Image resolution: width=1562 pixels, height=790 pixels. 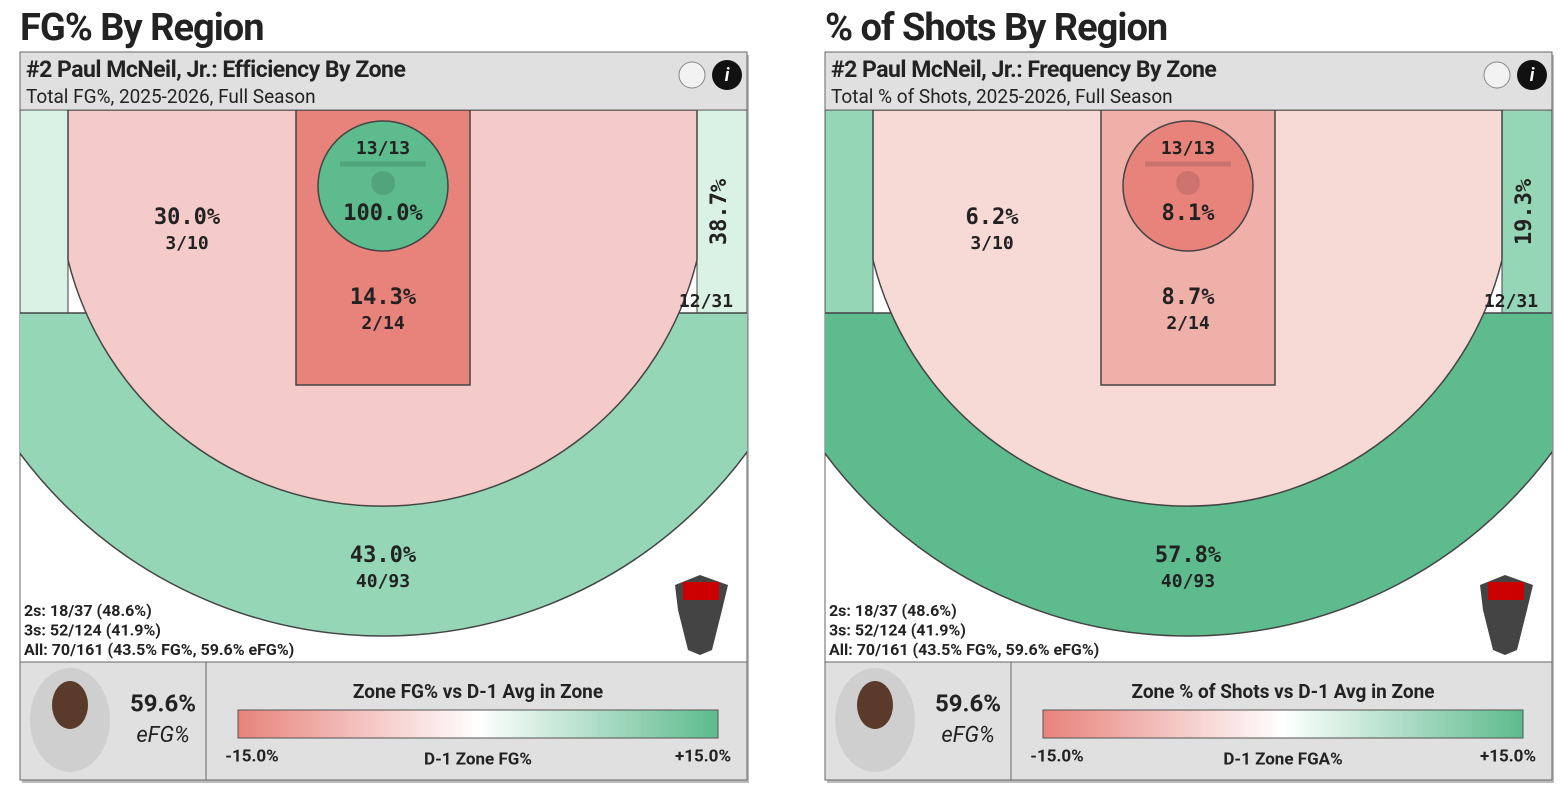 What do you see at coordinates (1189, 297) in the screenshot?
I see `paint-value: 8.7%` at bounding box center [1189, 297].